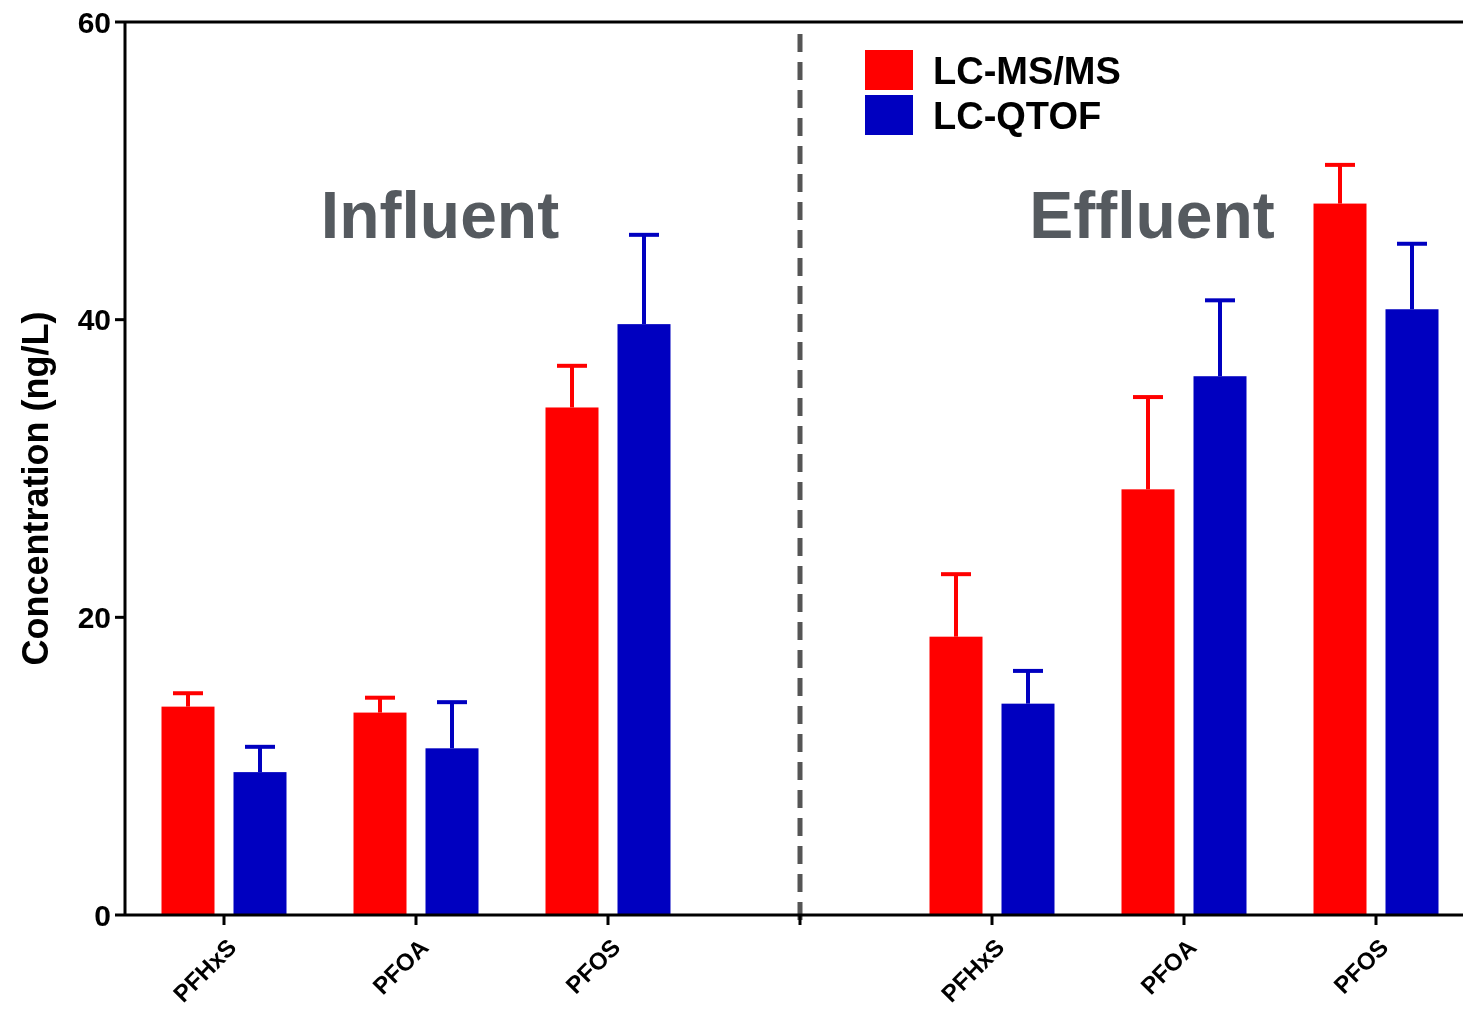 This screenshot has height=1024, width=1463. I want to click on y-tick-label: 60, so click(94, 22).